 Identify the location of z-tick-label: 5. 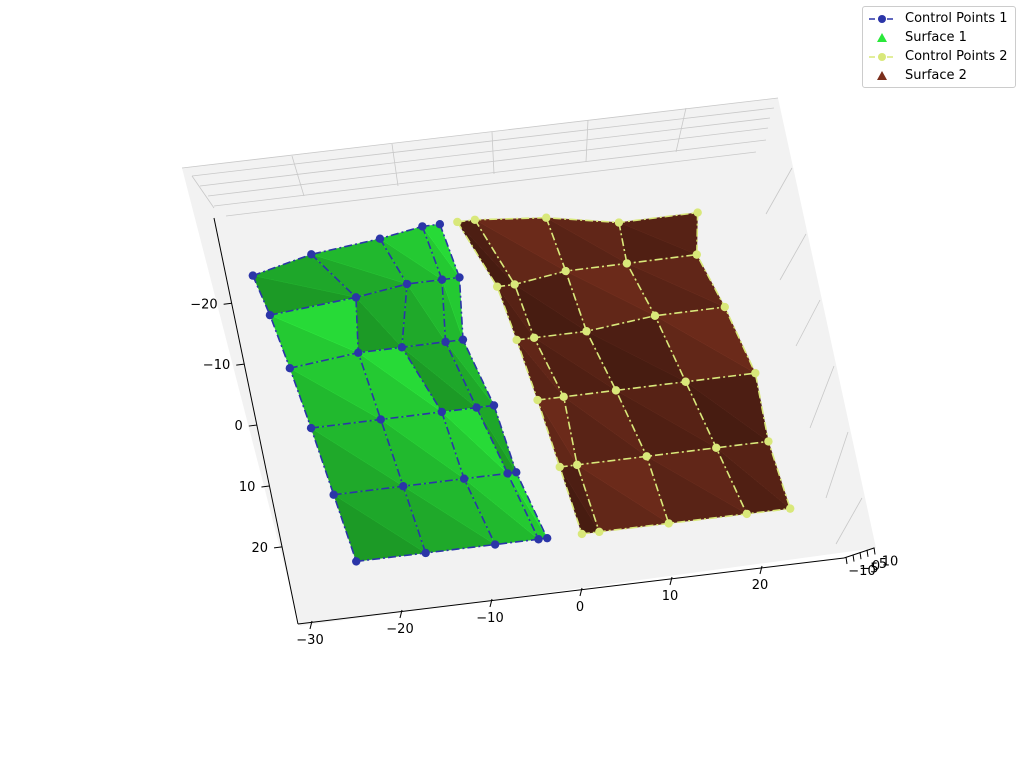
(883, 564).